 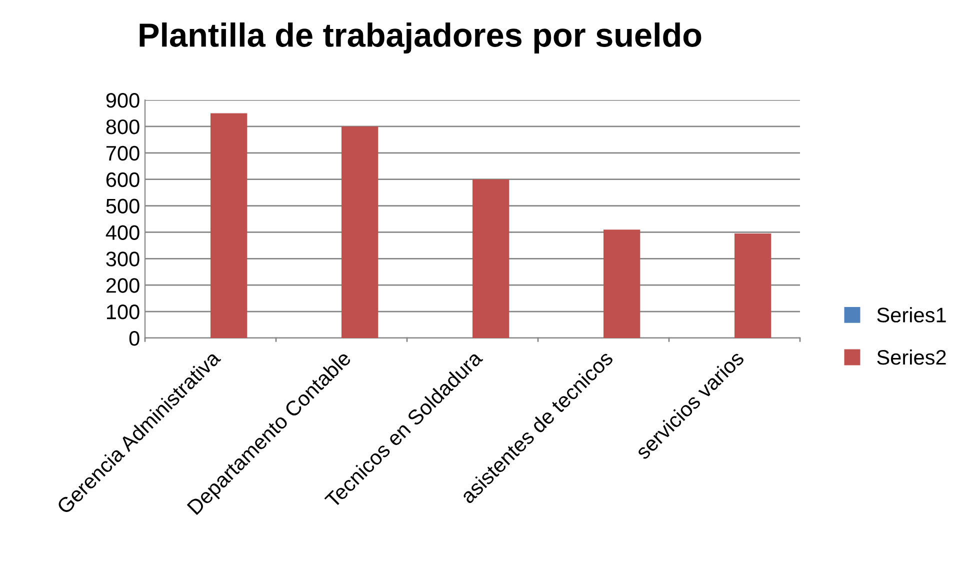 I want to click on y-tick-label: 800, so click(x=123, y=126).